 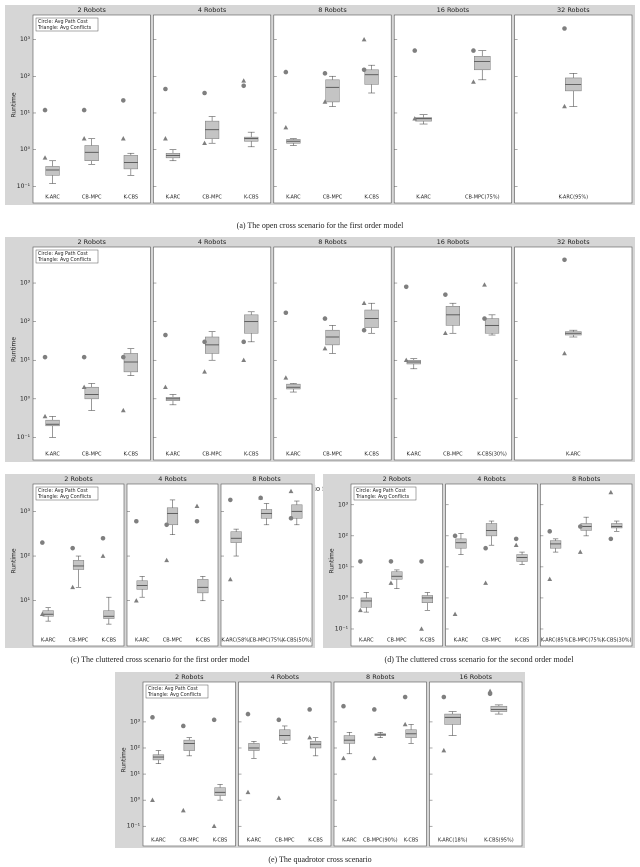 I want to click on x-tick-label: K-ARC(18%), so click(x=453, y=841).